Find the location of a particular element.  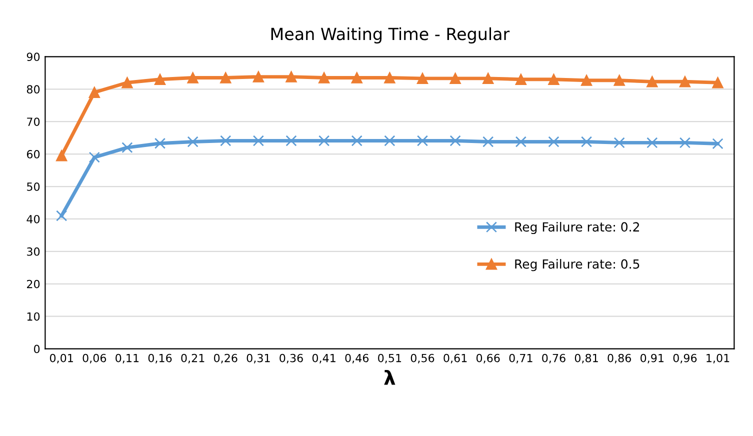

y-tick-label: 40 is located at coordinates (33, 219).